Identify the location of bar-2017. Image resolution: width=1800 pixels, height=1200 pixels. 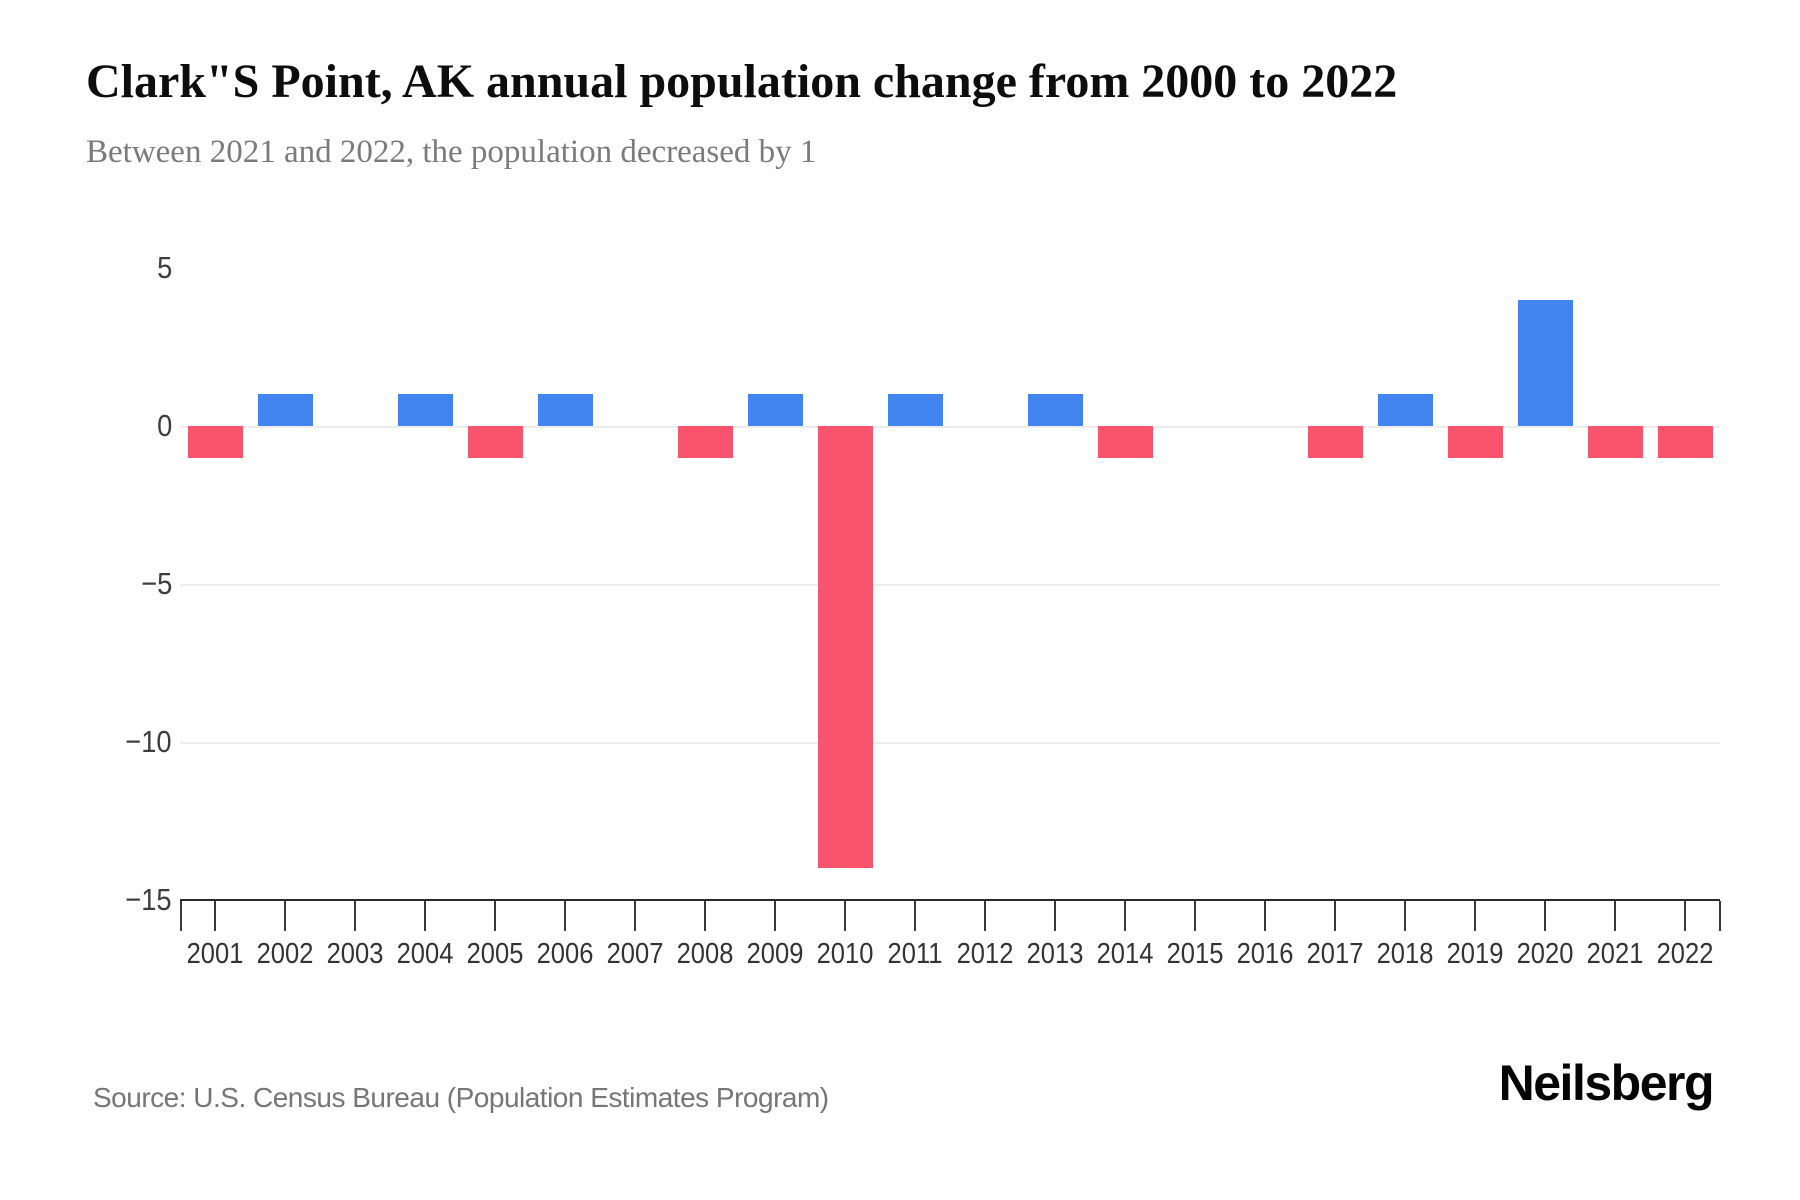
(1335, 442).